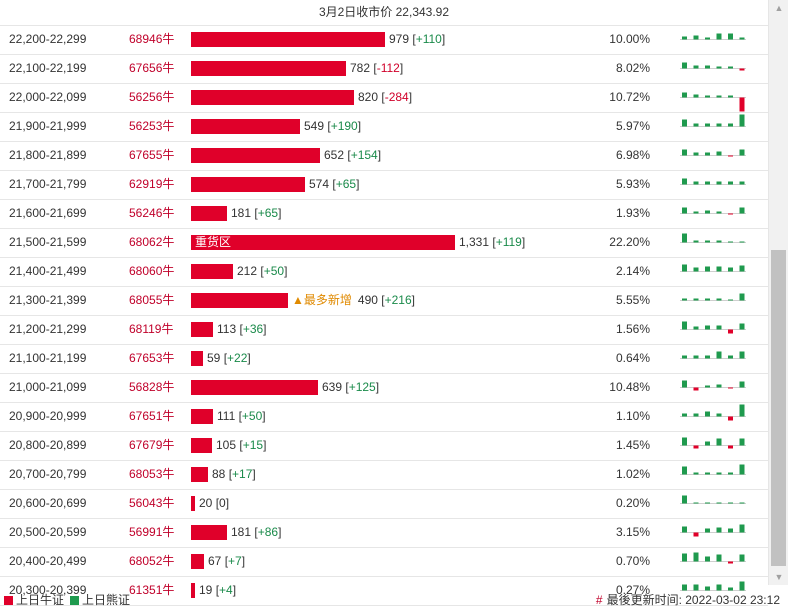 Image resolution: width=788 pixels, height=613 pixels. What do you see at coordinates (247, 271) in the screenshot?
I see `count-value: 212` at bounding box center [247, 271].